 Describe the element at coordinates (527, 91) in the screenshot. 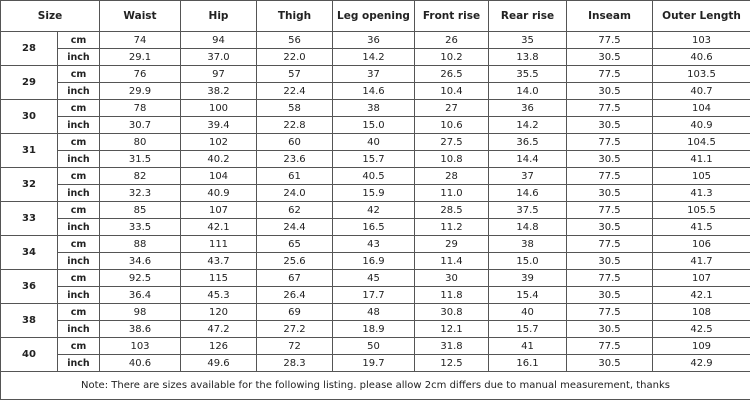

I see `value-cell: 14.0` at that location.